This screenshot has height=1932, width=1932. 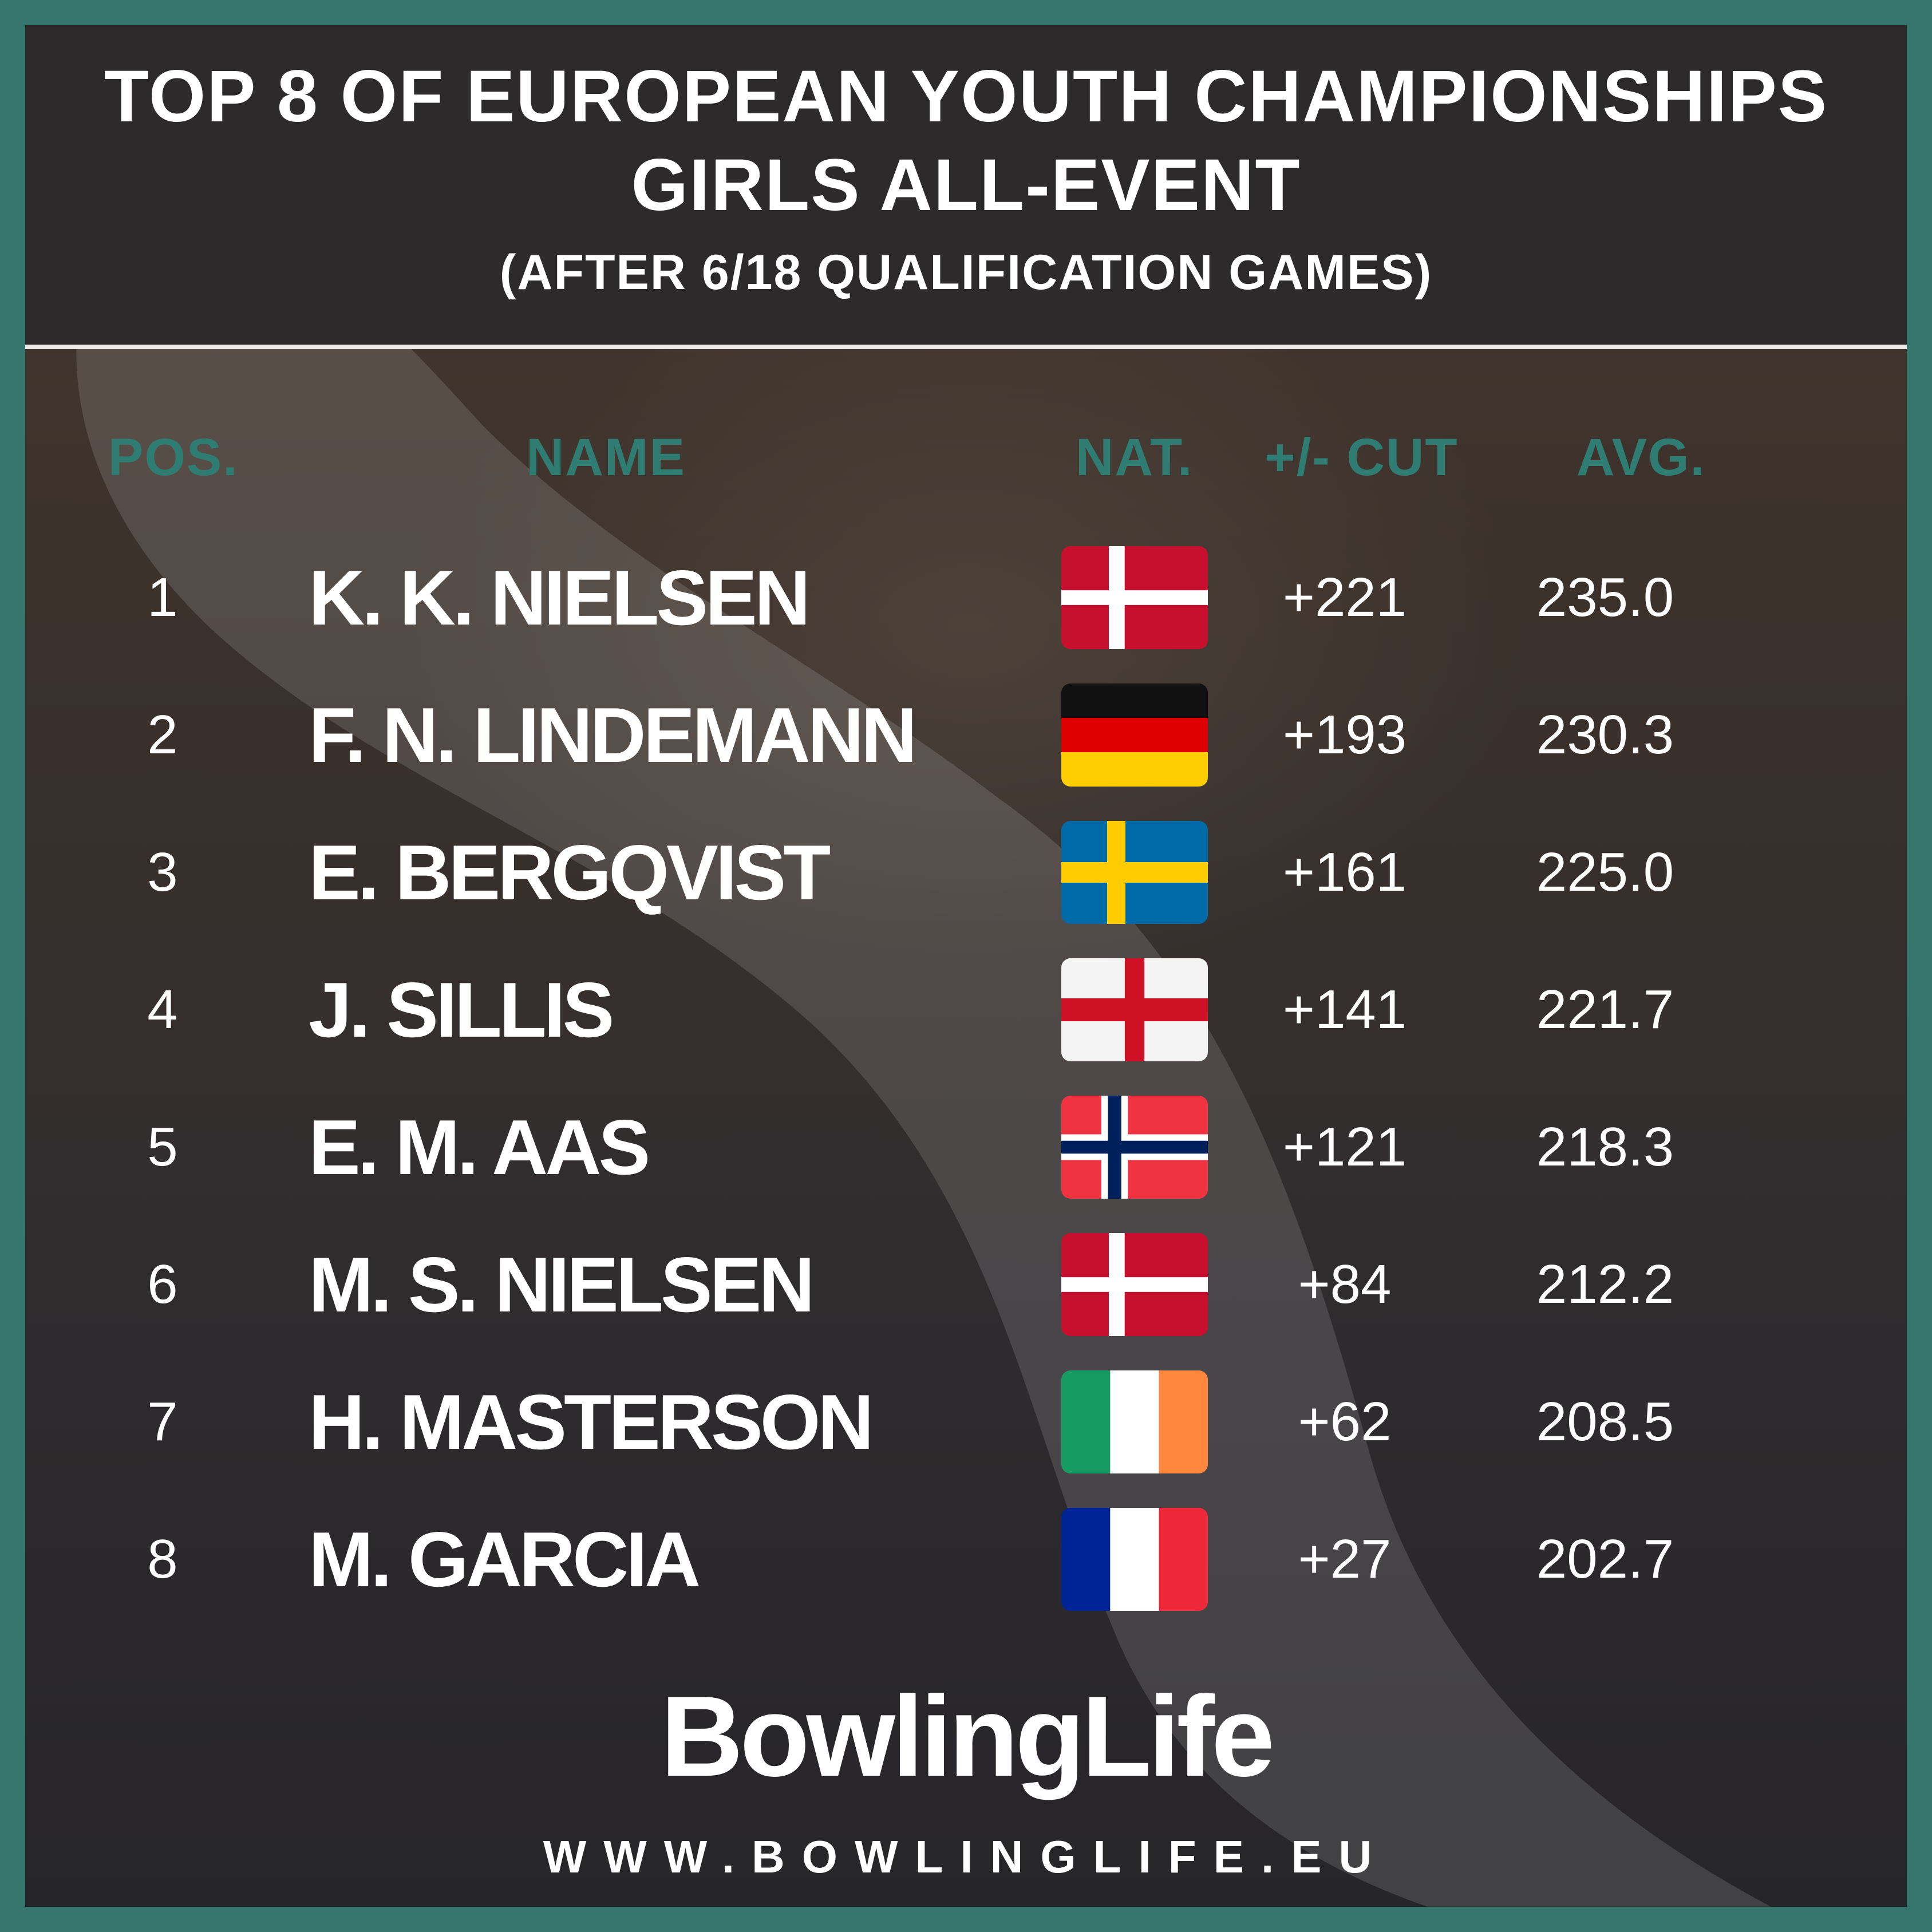 What do you see at coordinates (162, 597) in the screenshot?
I see `position-cell: 1` at bounding box center [162, 597].